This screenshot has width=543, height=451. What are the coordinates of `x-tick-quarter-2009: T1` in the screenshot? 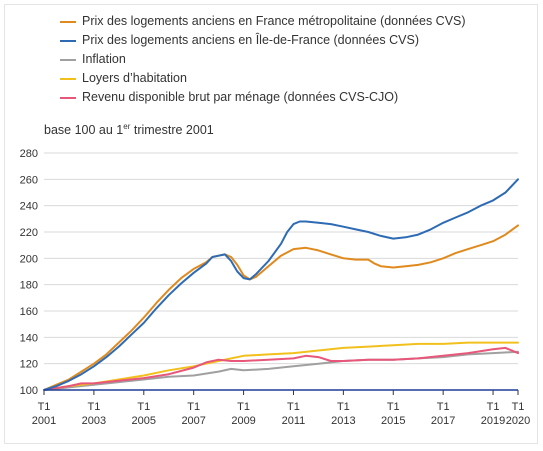 It's located at (243, 407).